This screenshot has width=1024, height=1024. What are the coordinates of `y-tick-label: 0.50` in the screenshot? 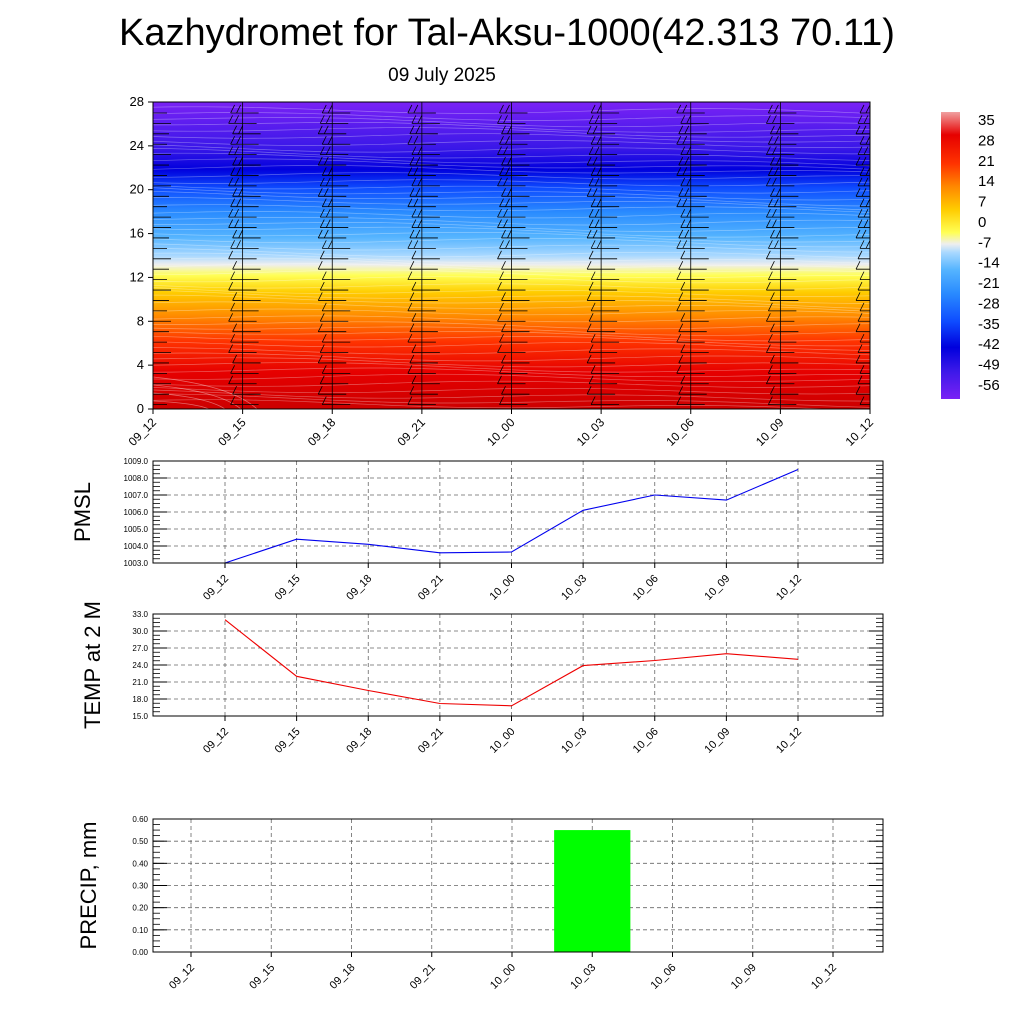 It's located at (140, 841).